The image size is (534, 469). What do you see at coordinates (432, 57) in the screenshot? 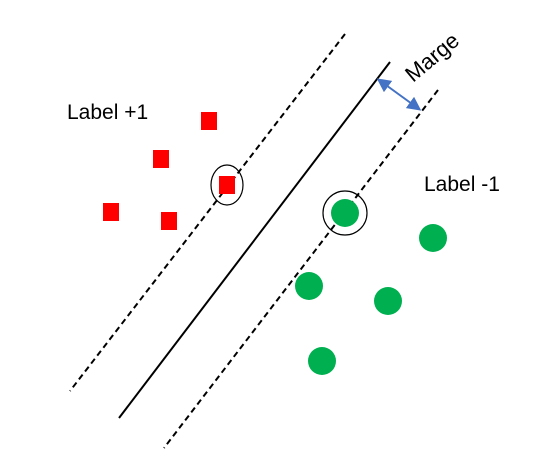
I see `margin-label: Marge` at bounding box center [432, 57].